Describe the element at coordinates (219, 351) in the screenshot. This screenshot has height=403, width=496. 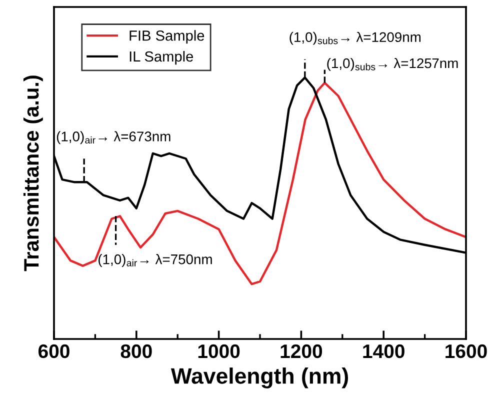
I see `x-tick-label: 1000` at that location.